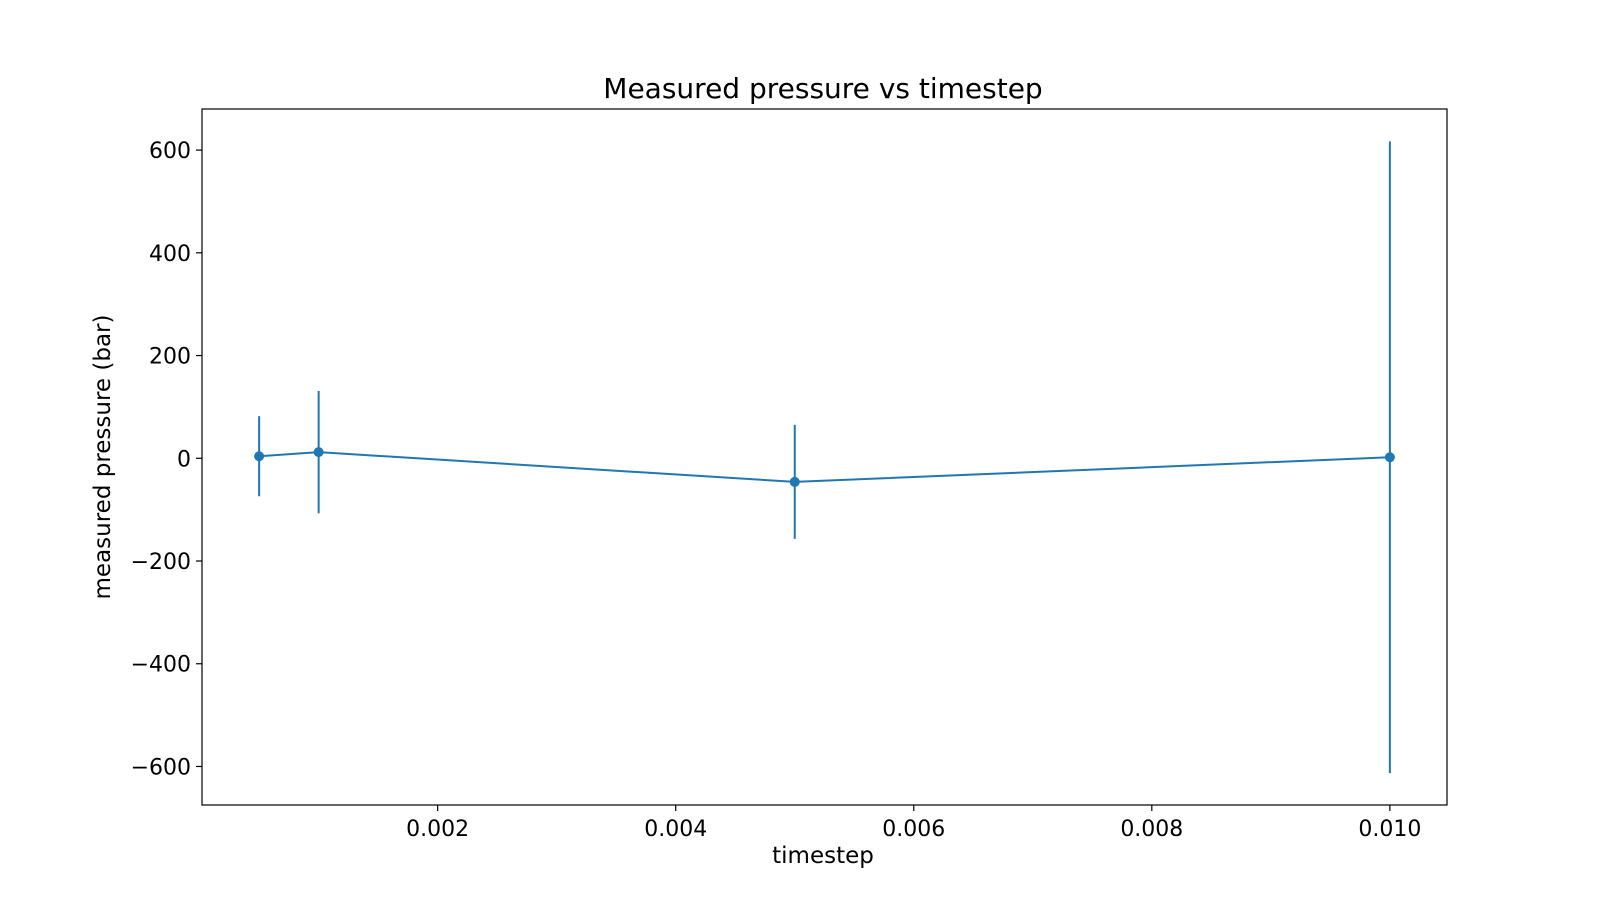  What do you see at coordinates (170, 357) in the screenshot?
I see `y-tick-label: 200` at bounding box center [170, 357].